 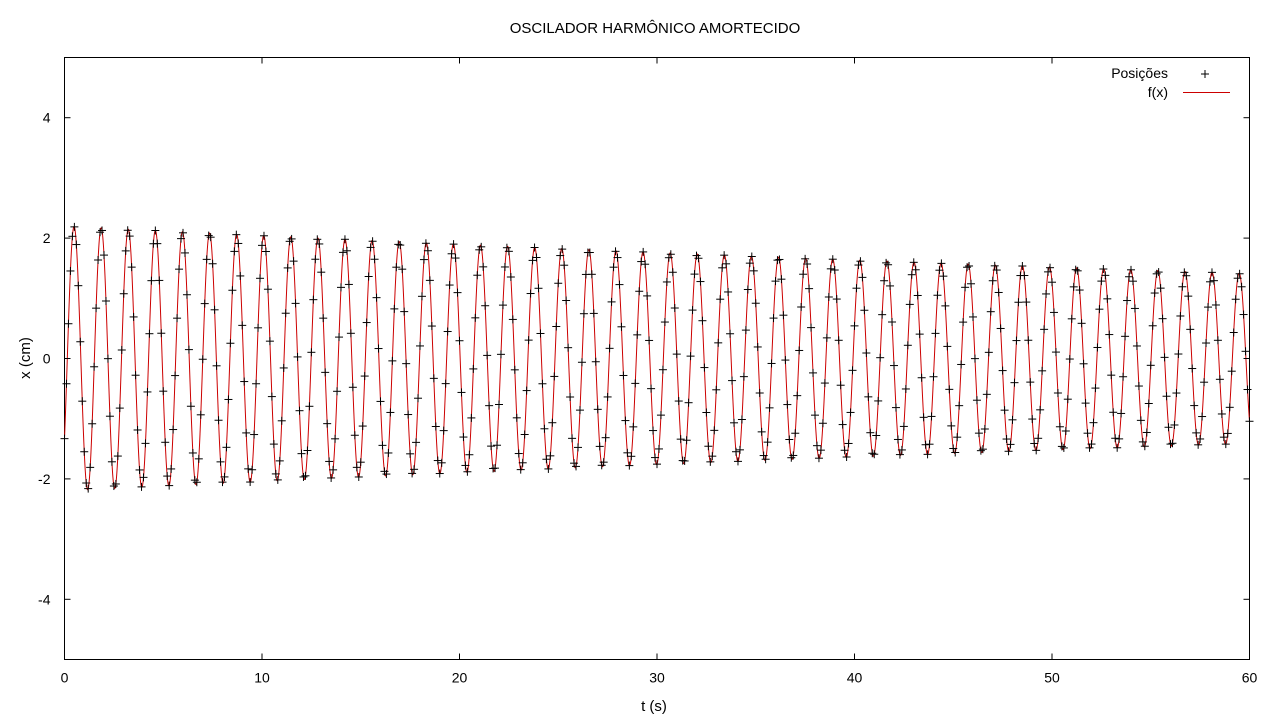 What do you see at coordinates (25, 358) in the screenshot?
I see `y-axis-label: x (cm)` at bounding box center [25, 358].